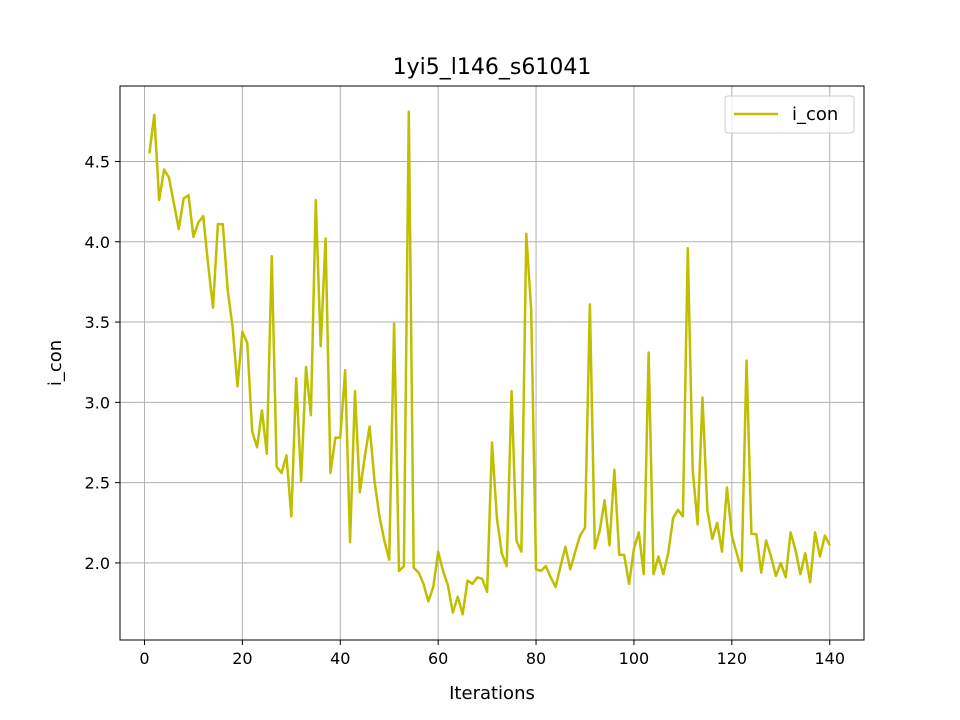  What do you see at coordinates (97, 563) in the screenshot?
I see `y-tick-label: 2.0` at bounding box center [97, 563].